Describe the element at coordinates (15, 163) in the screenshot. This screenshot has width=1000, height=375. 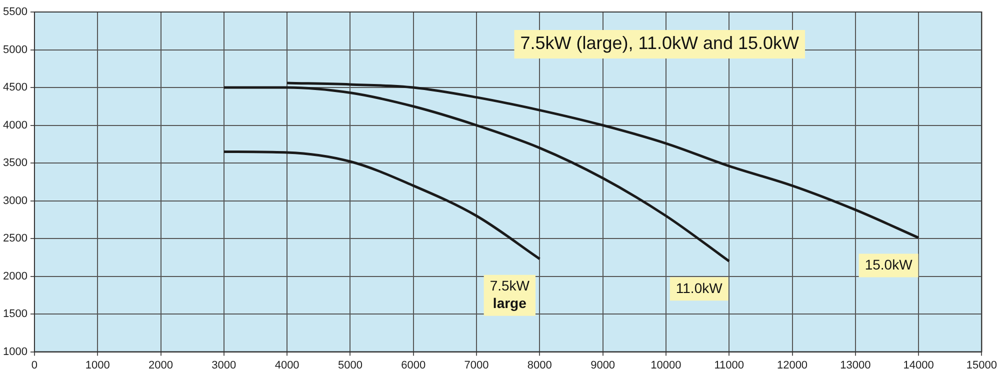
I see `y-tick-label: 3500` at that location.